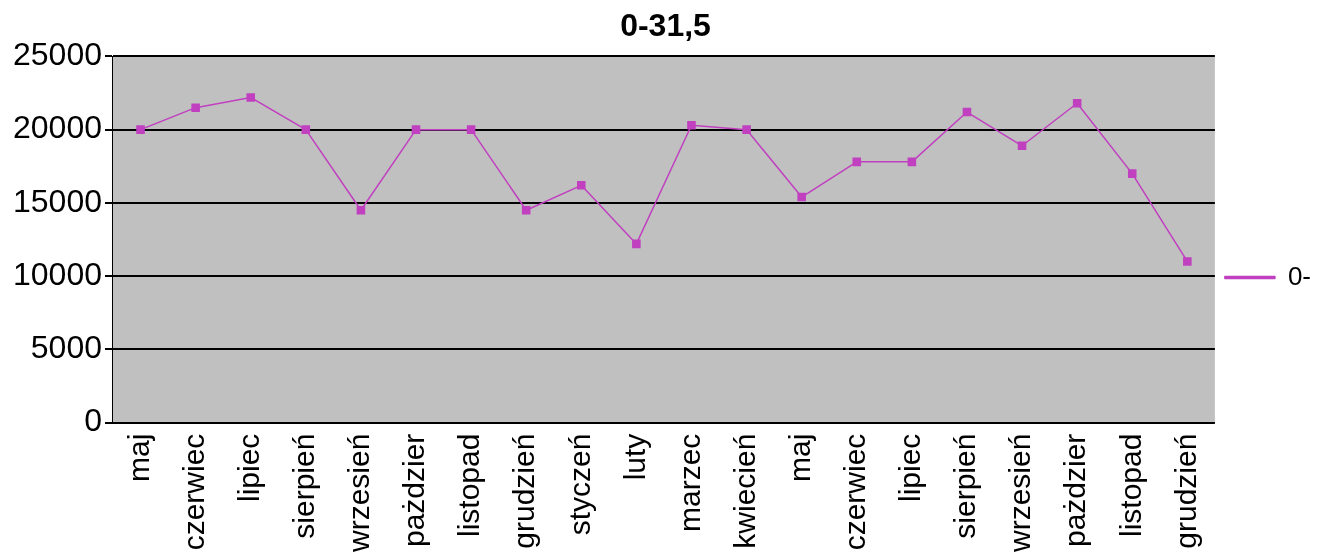  I want to click on y-tick-label: 25000, so click(57, 54).